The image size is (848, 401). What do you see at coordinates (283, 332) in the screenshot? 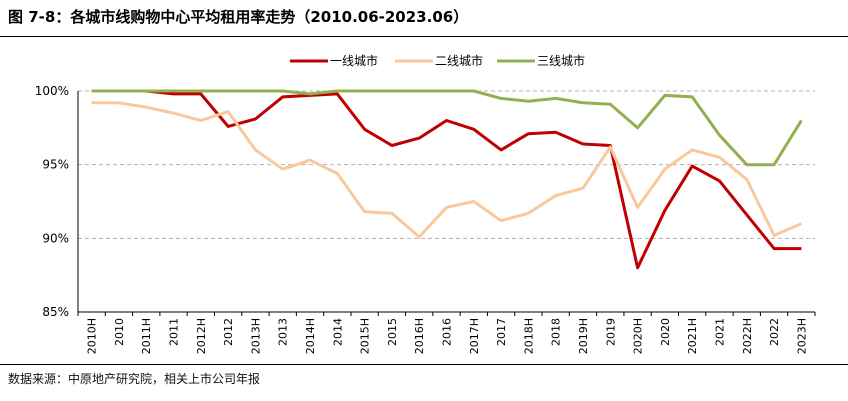
I see `x-tick-label: 2013` at bounding box center [283, 332].